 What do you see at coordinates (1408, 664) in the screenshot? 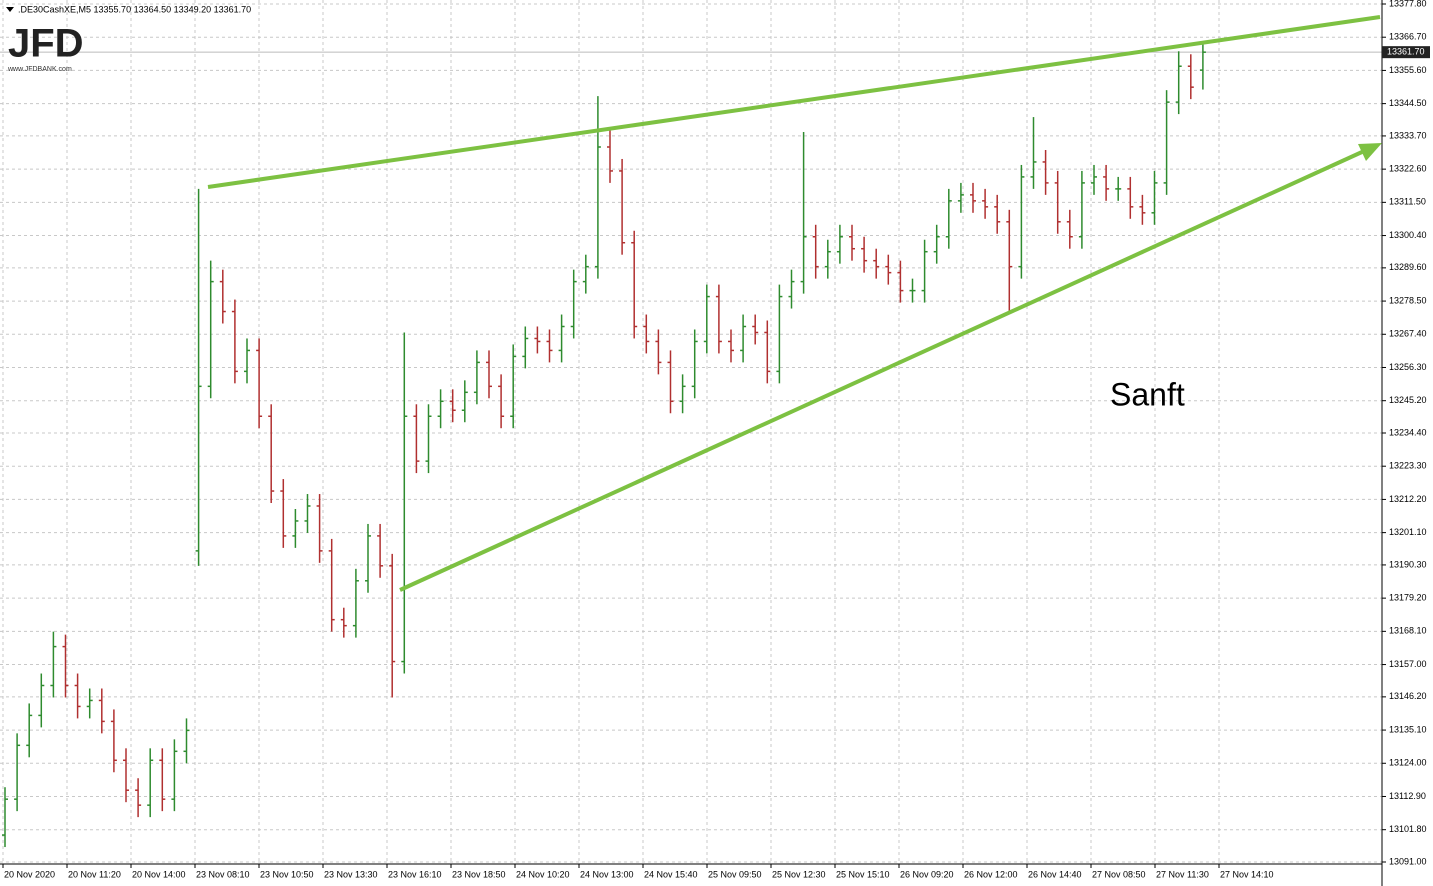
I see `y-tick-label: 13157.00` at bounding box center [1408, 664].